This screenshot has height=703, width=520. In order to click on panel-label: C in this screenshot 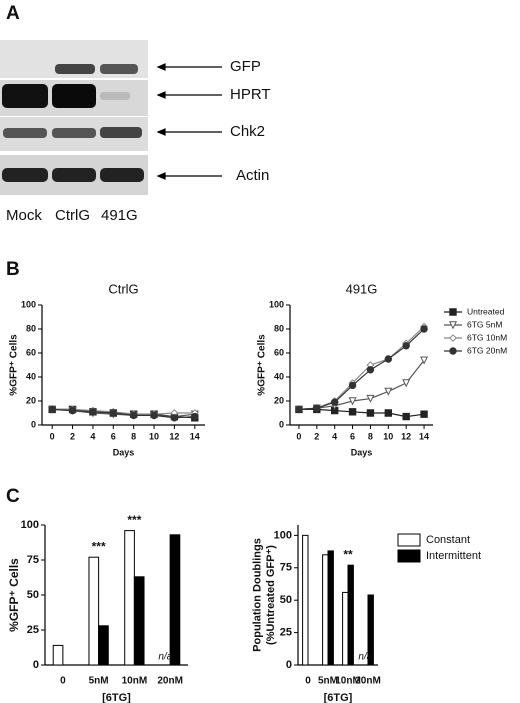, I will do `click(13, 496)`.